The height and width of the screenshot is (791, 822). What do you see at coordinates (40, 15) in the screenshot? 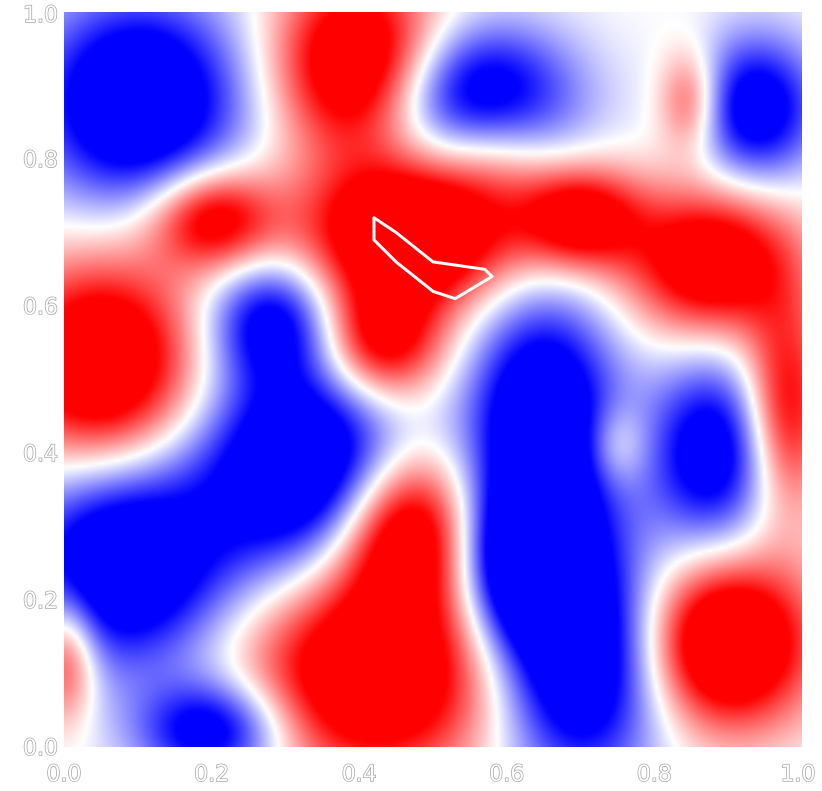
I see `y-tick-label: 1.0` at bounding box center [40, 15].